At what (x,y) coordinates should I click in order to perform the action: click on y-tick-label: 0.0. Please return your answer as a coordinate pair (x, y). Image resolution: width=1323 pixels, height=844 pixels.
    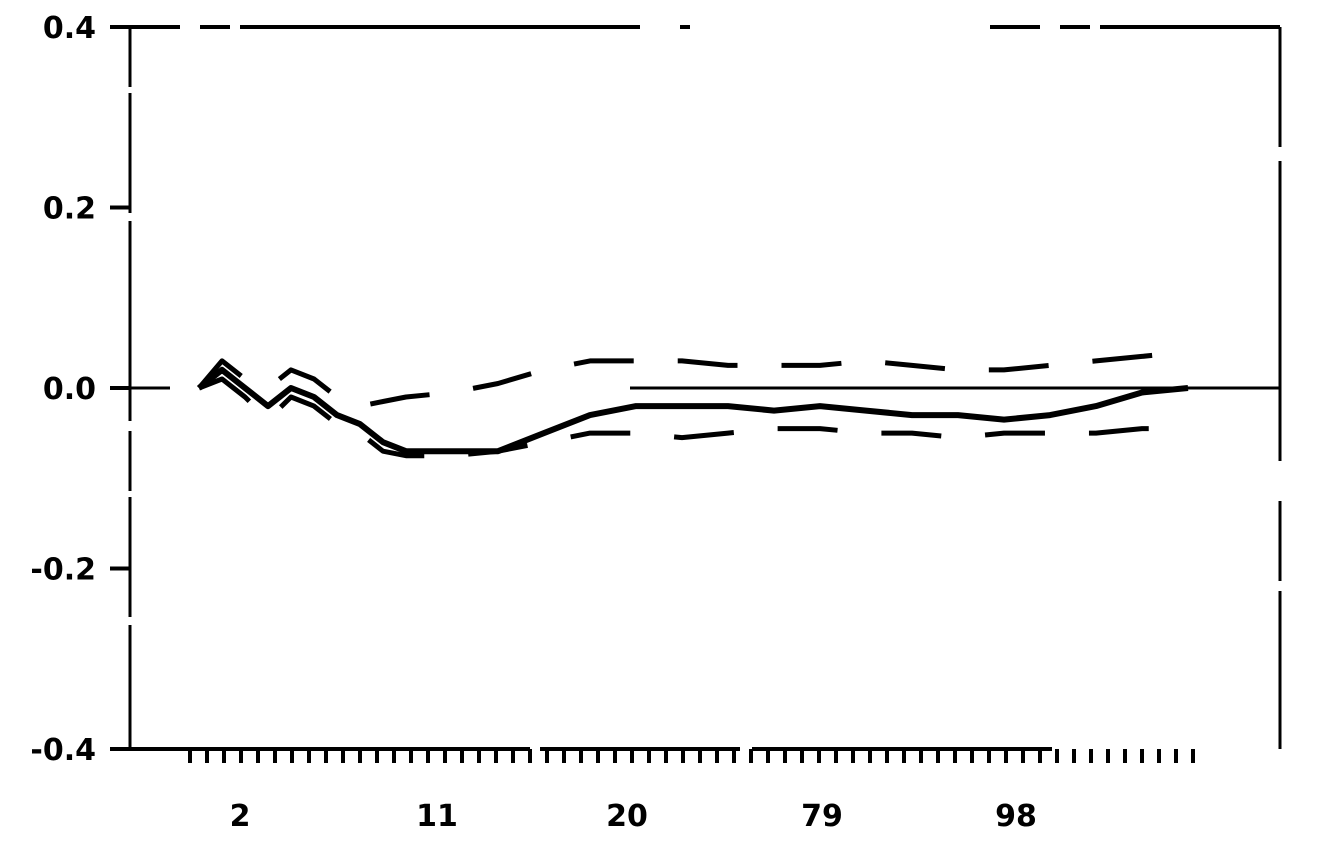
    Looking at the image, I should click on (69, 389).